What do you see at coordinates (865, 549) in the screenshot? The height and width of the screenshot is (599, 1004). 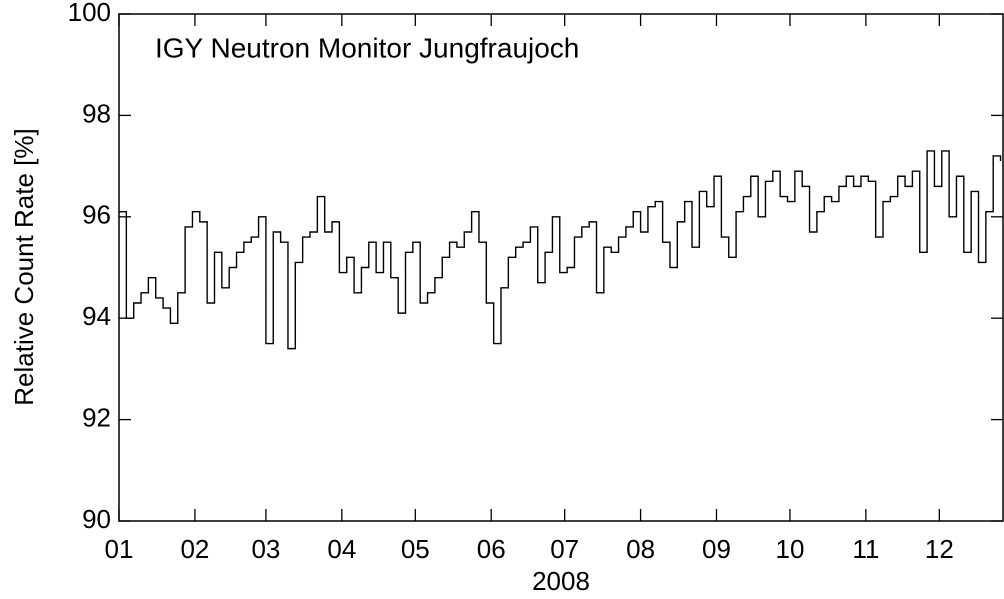 I see `x-tick-label: 11` at bounding box center [865, 549].